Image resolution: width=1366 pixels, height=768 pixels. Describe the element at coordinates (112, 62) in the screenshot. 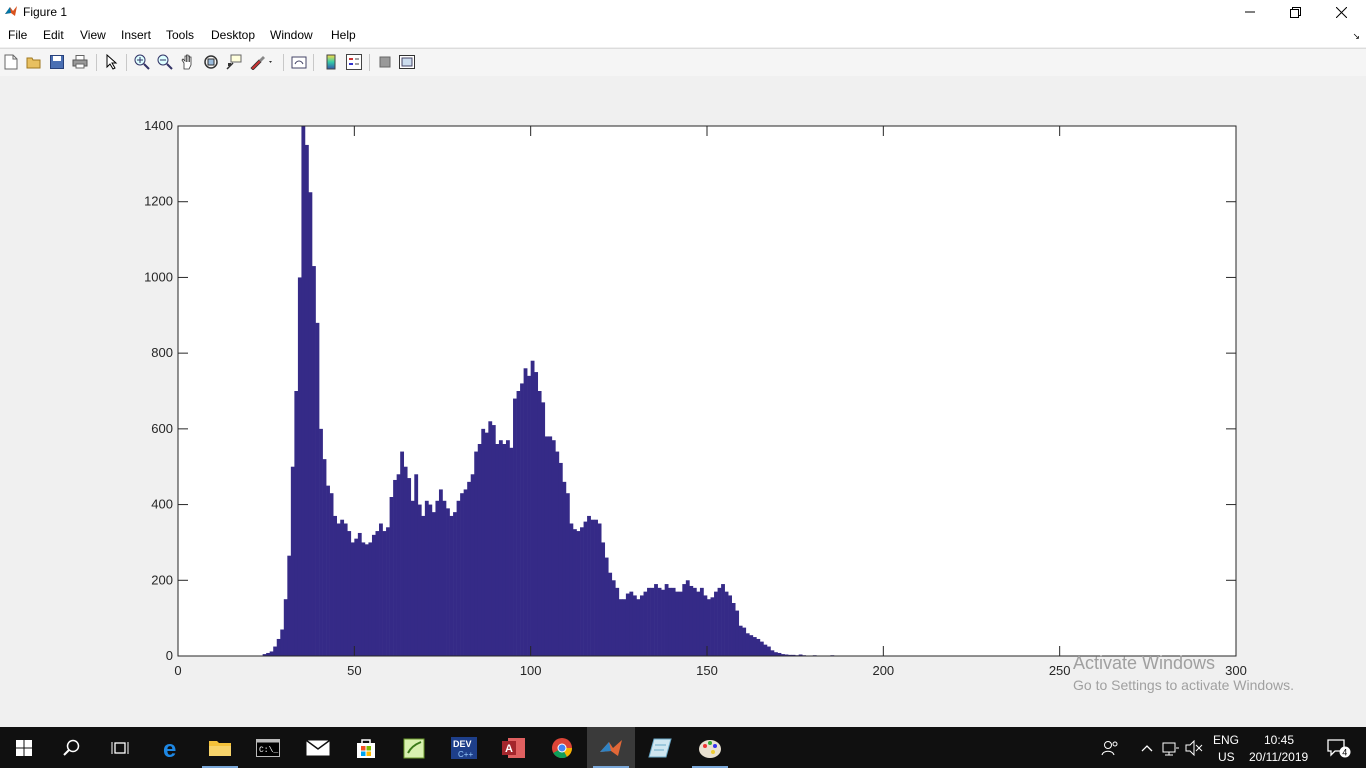

I see `edit-plot-icon` at that location.